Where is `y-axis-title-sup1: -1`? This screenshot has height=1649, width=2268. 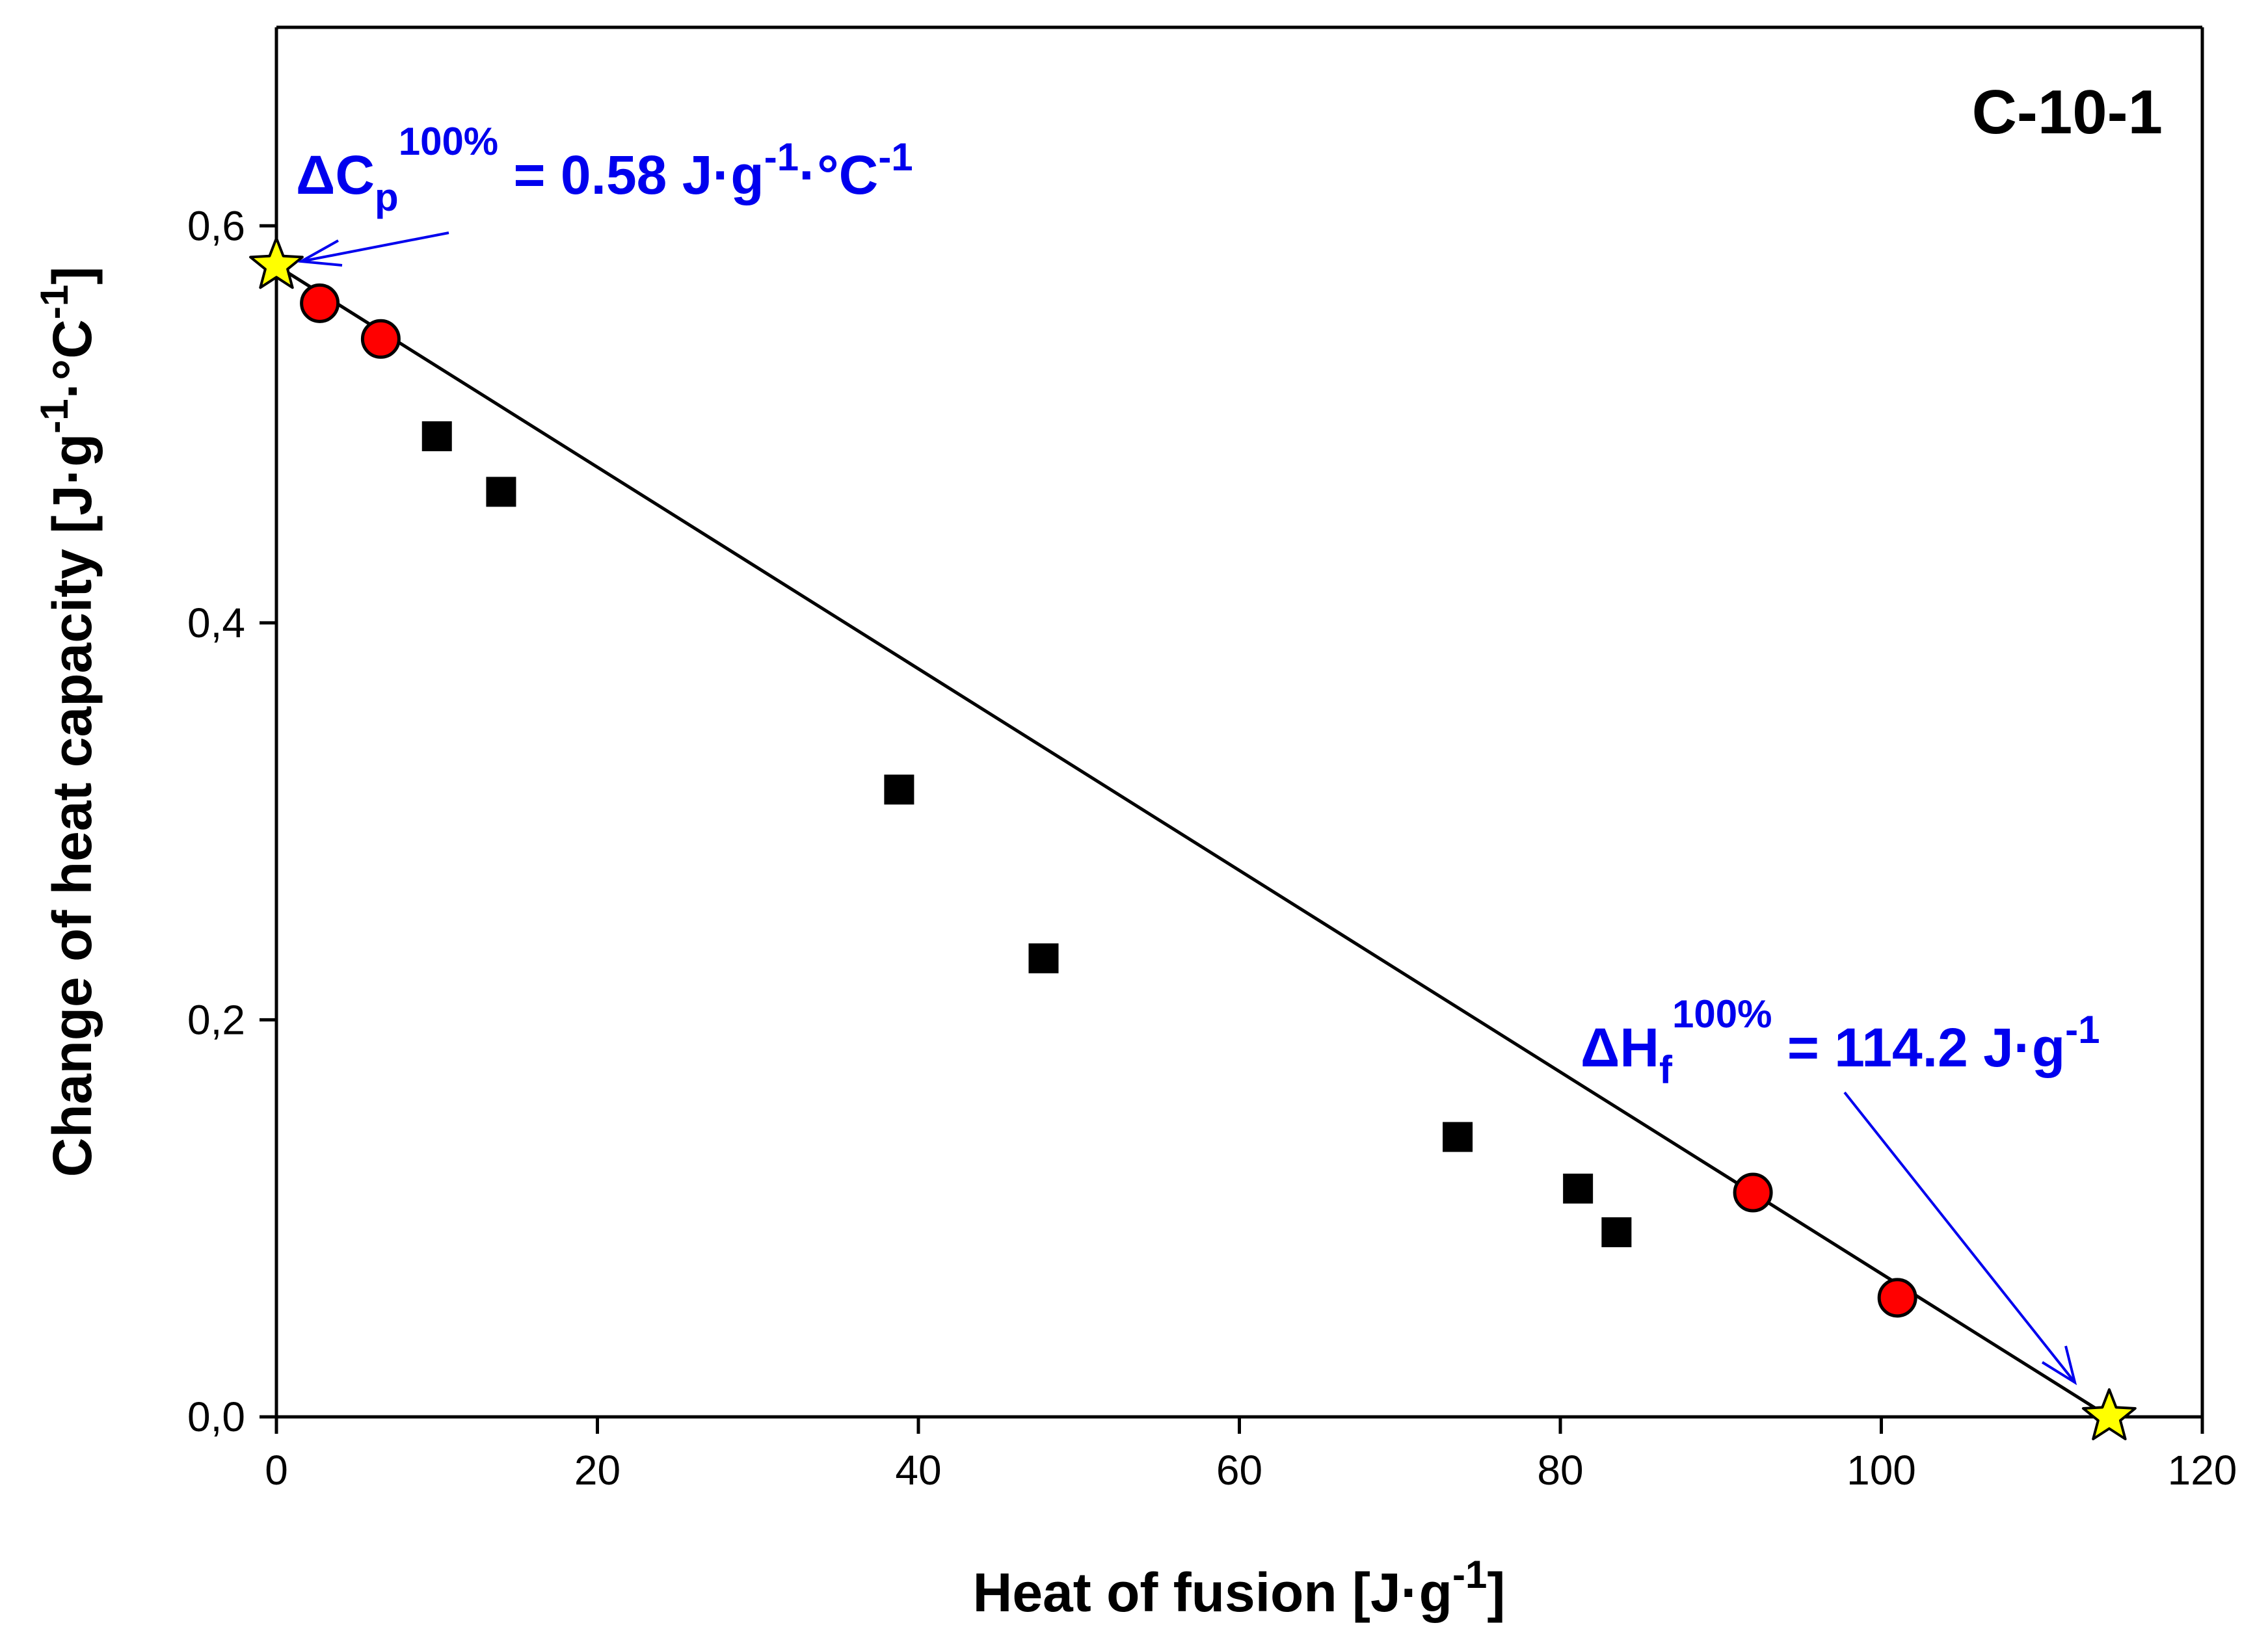 y-axis-title-sup1: -1 is located at coordinates (54, 416).